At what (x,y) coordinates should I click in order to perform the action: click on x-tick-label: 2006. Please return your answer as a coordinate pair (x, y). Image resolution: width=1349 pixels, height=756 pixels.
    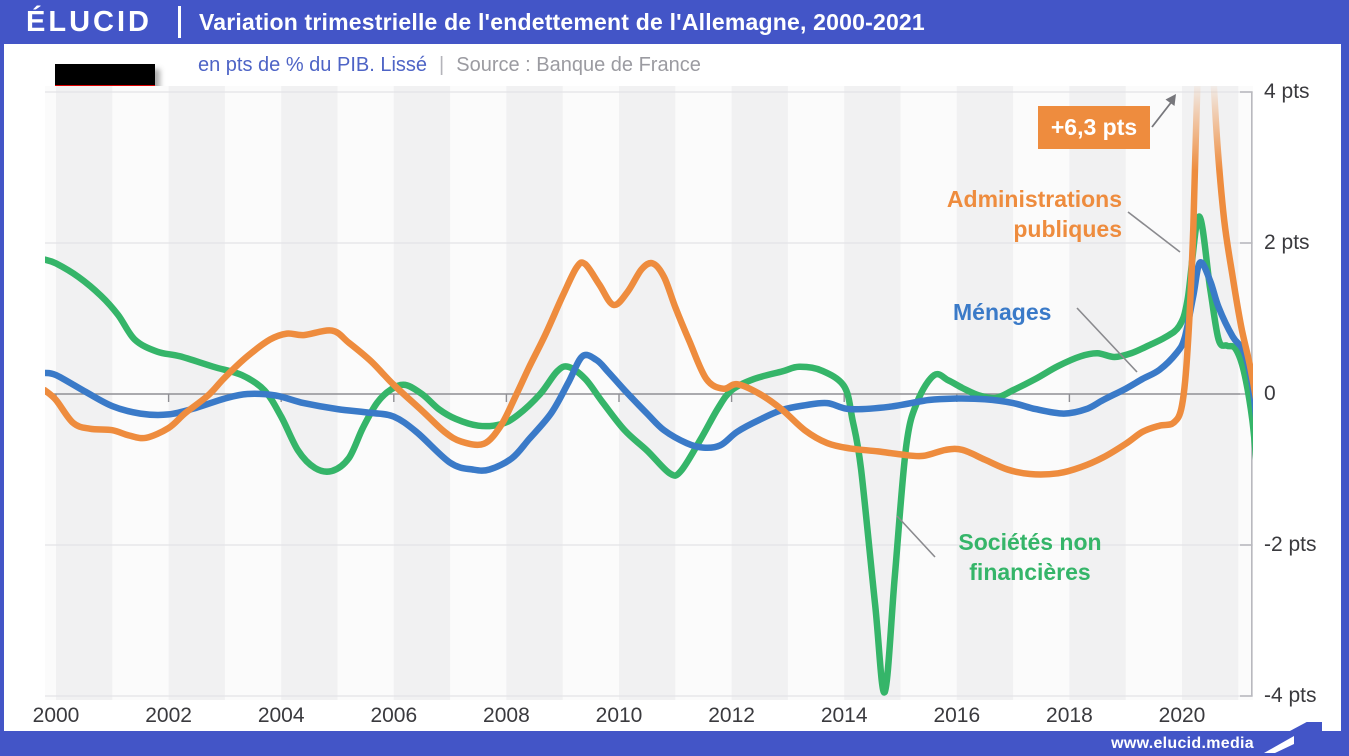
    Looking at the image, I should click on (394, 715).